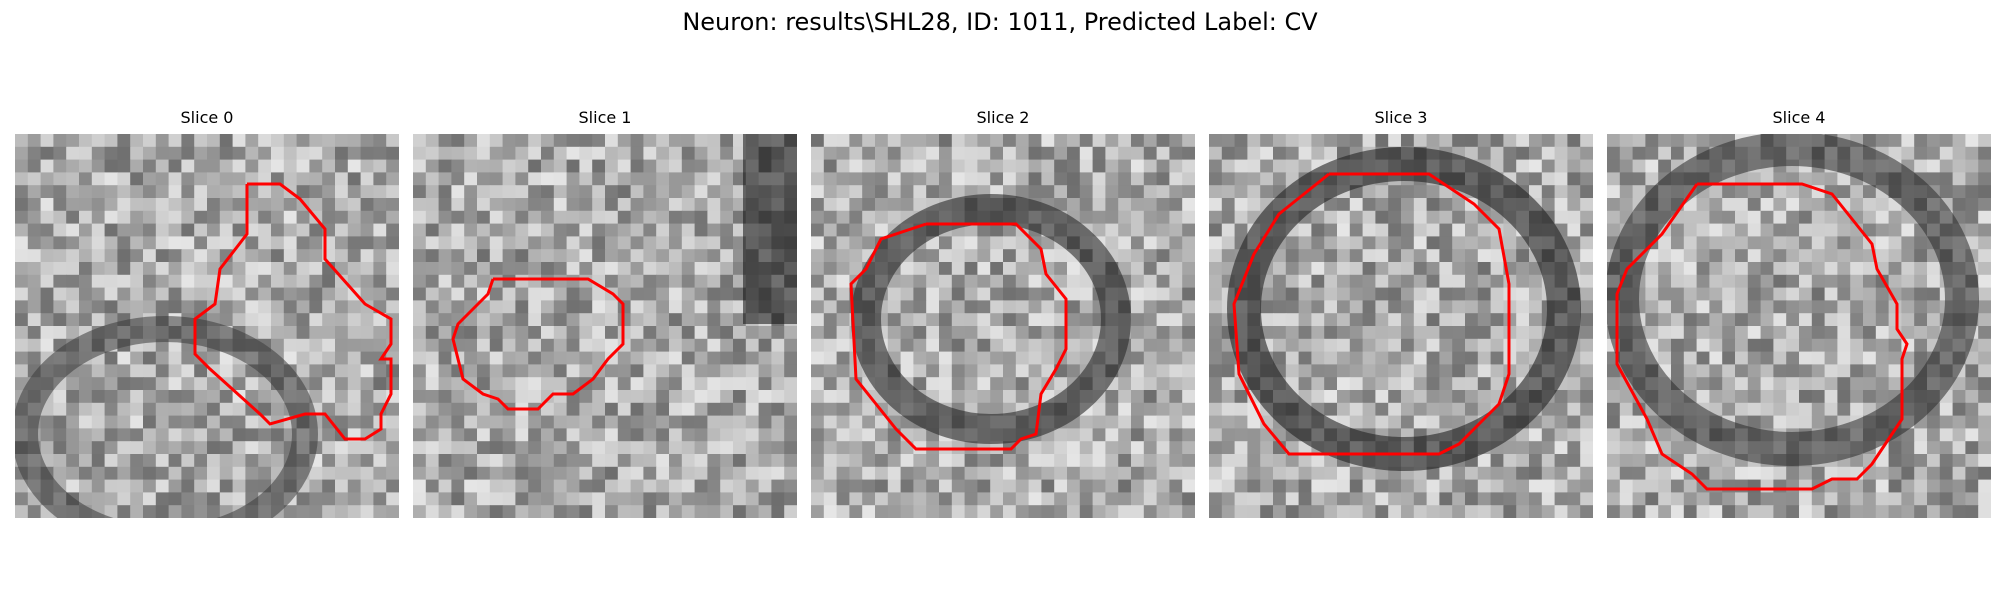 The image size is (2000, 600). I want to click on panel-slice-0: Slice 0, so click(207, 313).